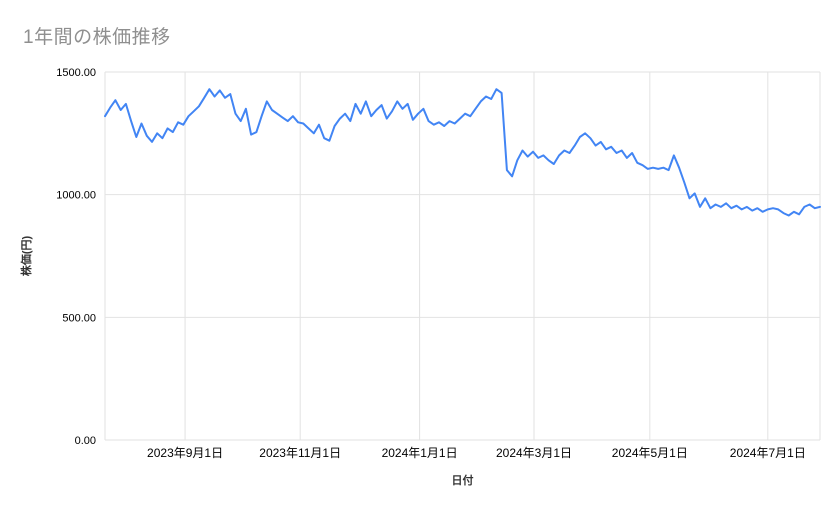 This screenshot has width=839, height=519. I want to click on y-tick-label: 1000.00, so click(76, 196).